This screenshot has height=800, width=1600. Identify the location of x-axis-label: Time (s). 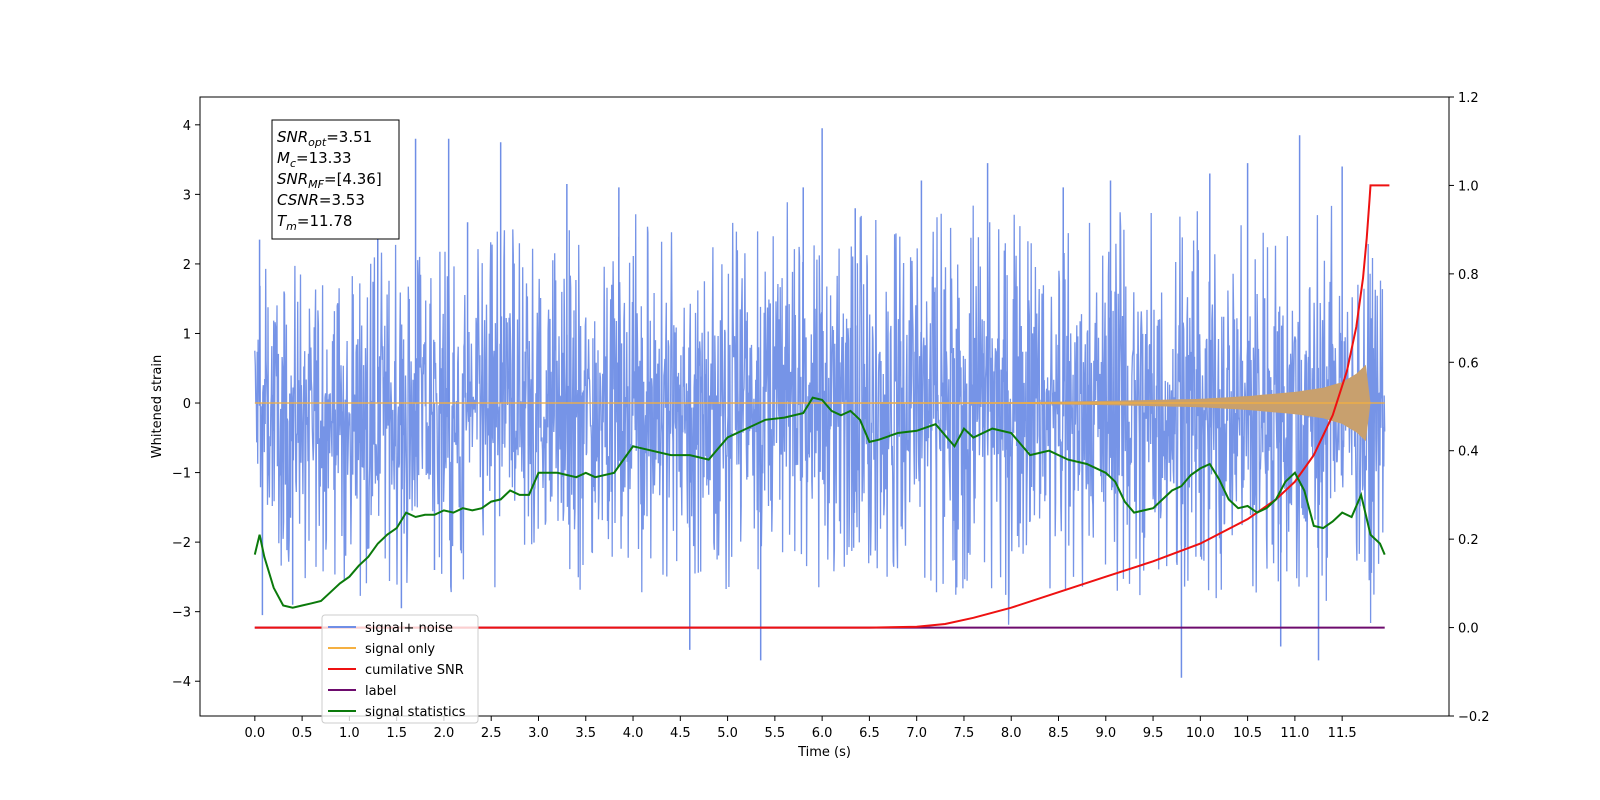
(824, 752).